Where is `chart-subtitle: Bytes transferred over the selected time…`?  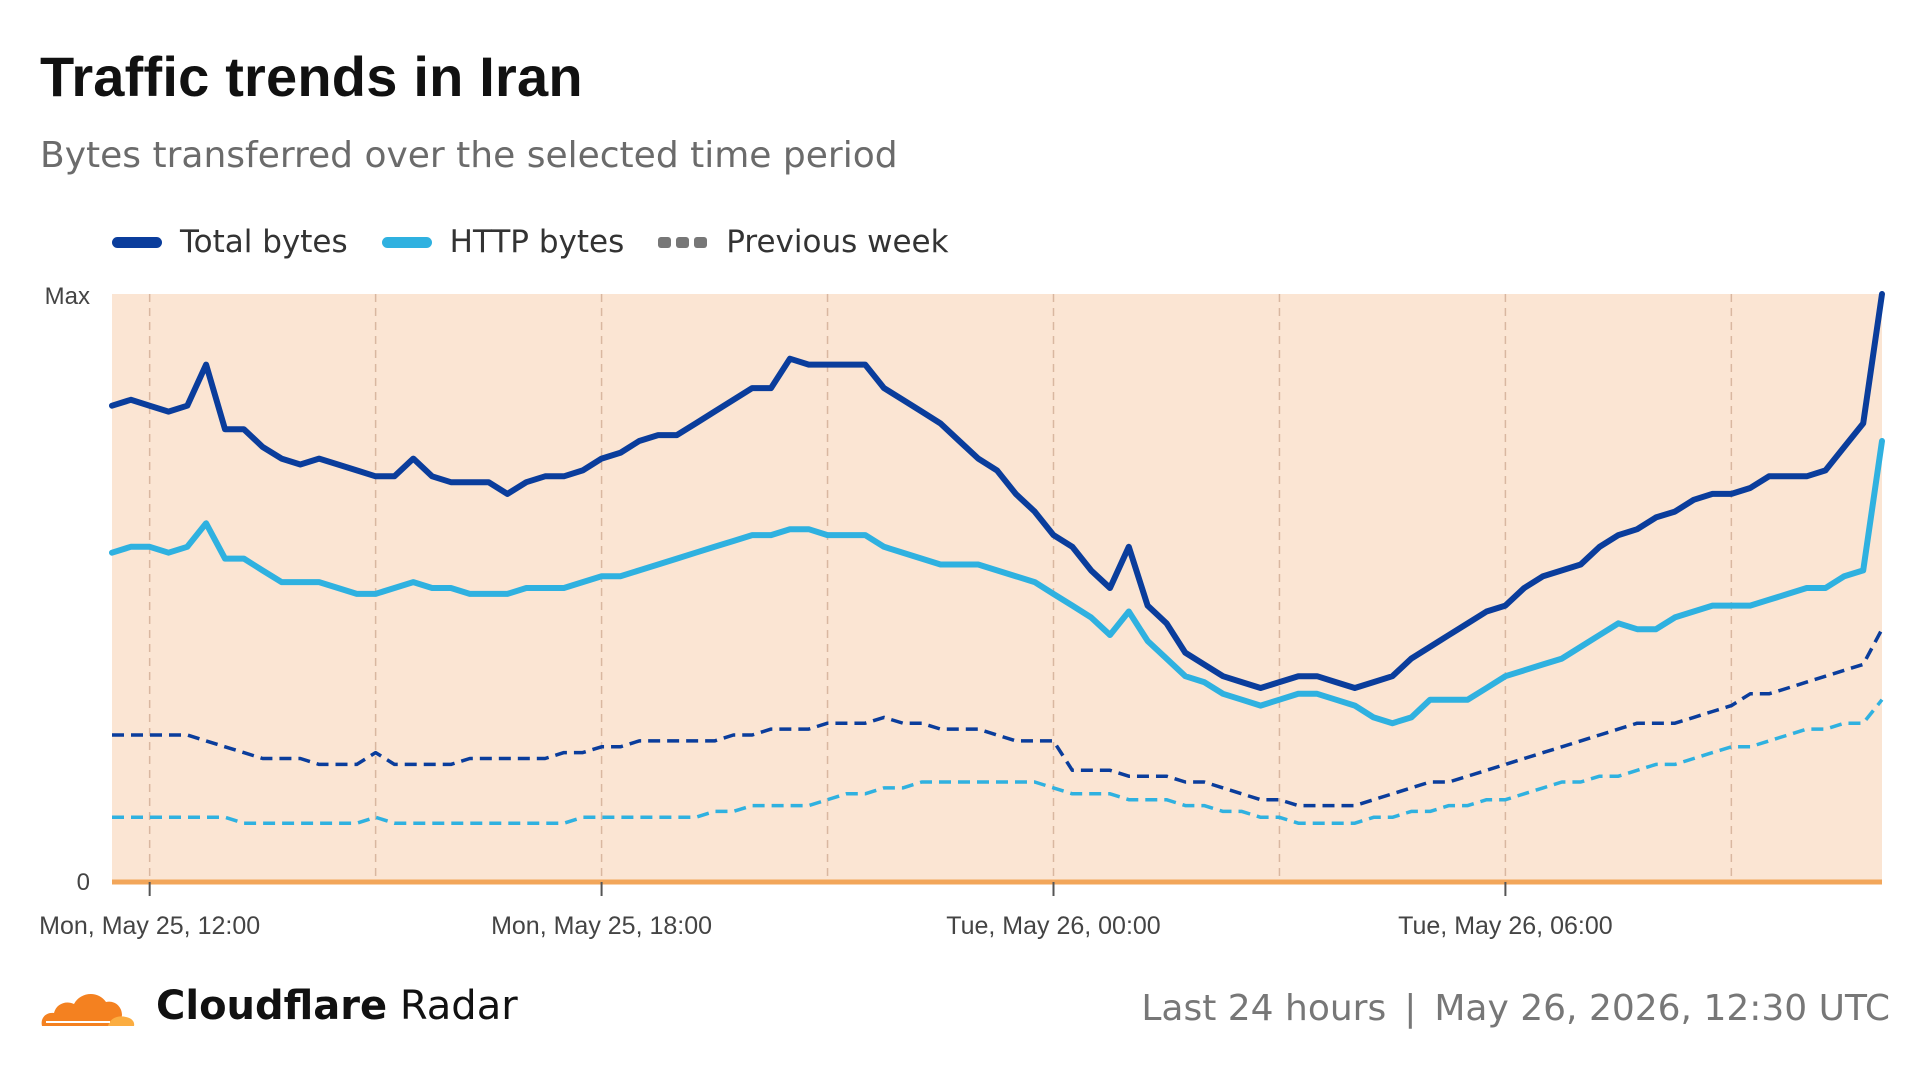 chart-subtitle: Bytes transferred over the selected time… is located at coordinates (469, 155).